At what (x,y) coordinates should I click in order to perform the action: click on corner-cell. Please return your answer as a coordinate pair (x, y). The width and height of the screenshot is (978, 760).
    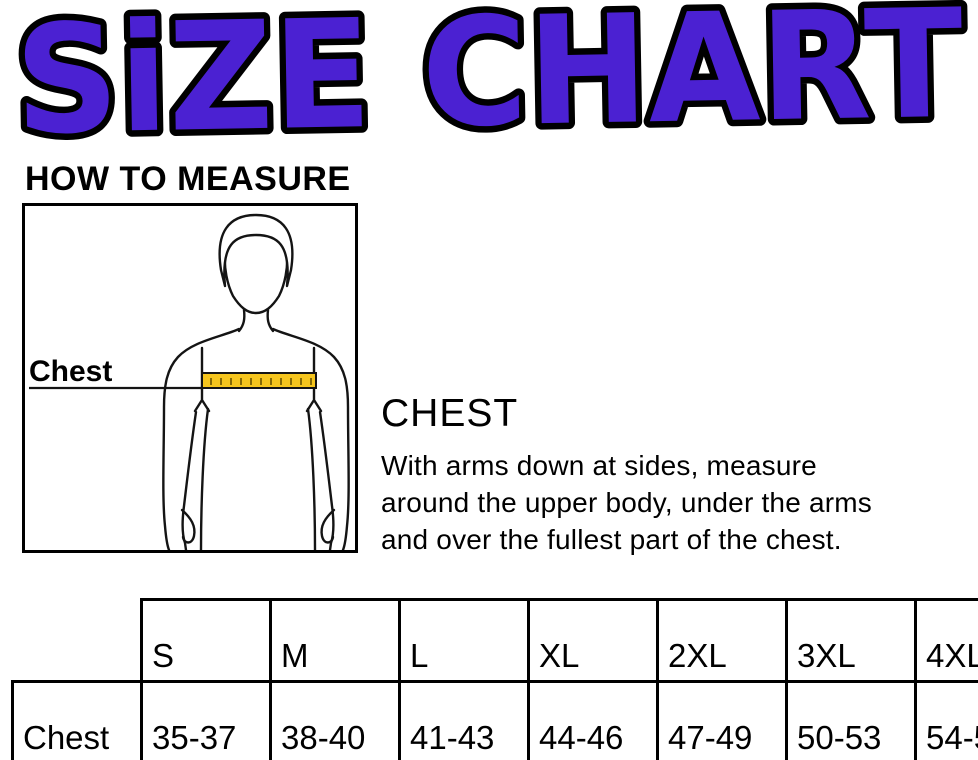
    Looking at the image, I should click on (77, 641).